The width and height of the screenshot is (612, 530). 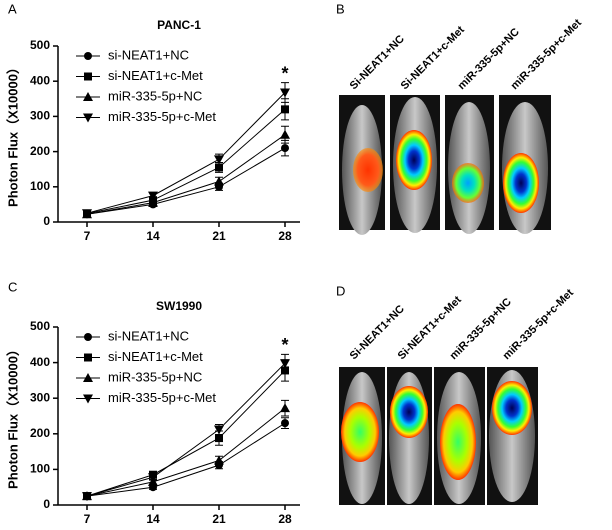 What do you see at coordinates (340, 8) in the screenshot?
I see `panel-label: B` at bounding box center [340, 8].